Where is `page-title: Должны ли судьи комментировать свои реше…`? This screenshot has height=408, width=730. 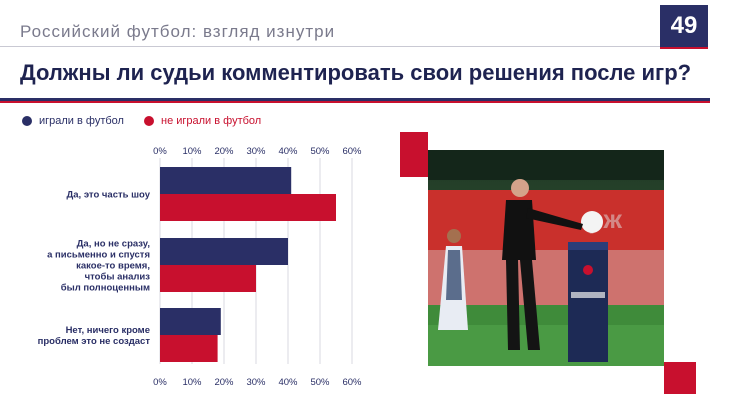
page-title: Должны ли судьи комментировать свои реше… is located at coordinates (356, 72).